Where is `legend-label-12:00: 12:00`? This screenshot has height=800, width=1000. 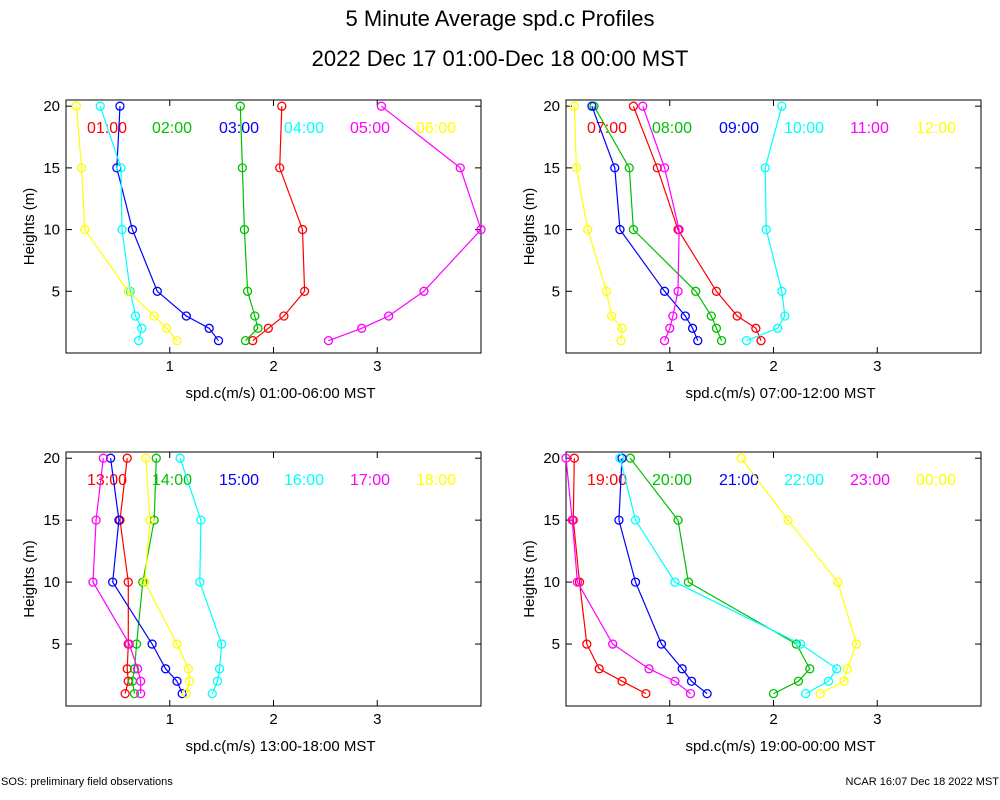
legend-label-12:00: 12:00 is located at coordinates (936, 128).